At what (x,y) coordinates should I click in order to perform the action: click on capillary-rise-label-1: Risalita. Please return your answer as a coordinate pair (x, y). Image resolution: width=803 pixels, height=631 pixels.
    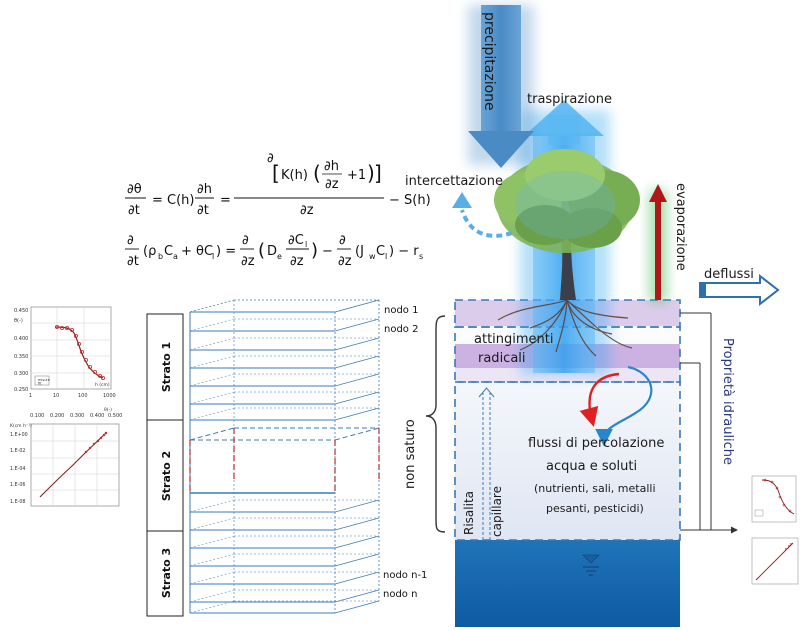
    Looking at the image, I should click on (469, 513).